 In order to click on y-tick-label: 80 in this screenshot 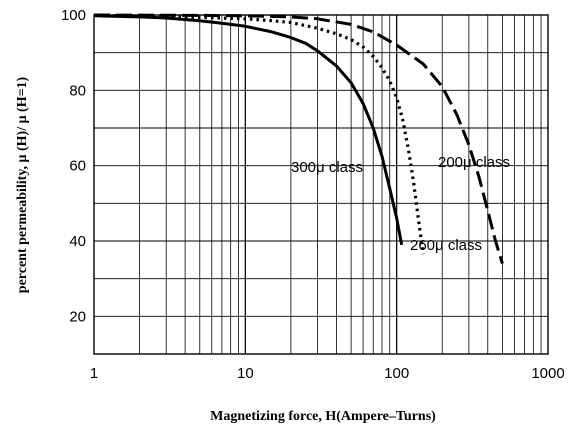, I will do `click(77, 90)`.